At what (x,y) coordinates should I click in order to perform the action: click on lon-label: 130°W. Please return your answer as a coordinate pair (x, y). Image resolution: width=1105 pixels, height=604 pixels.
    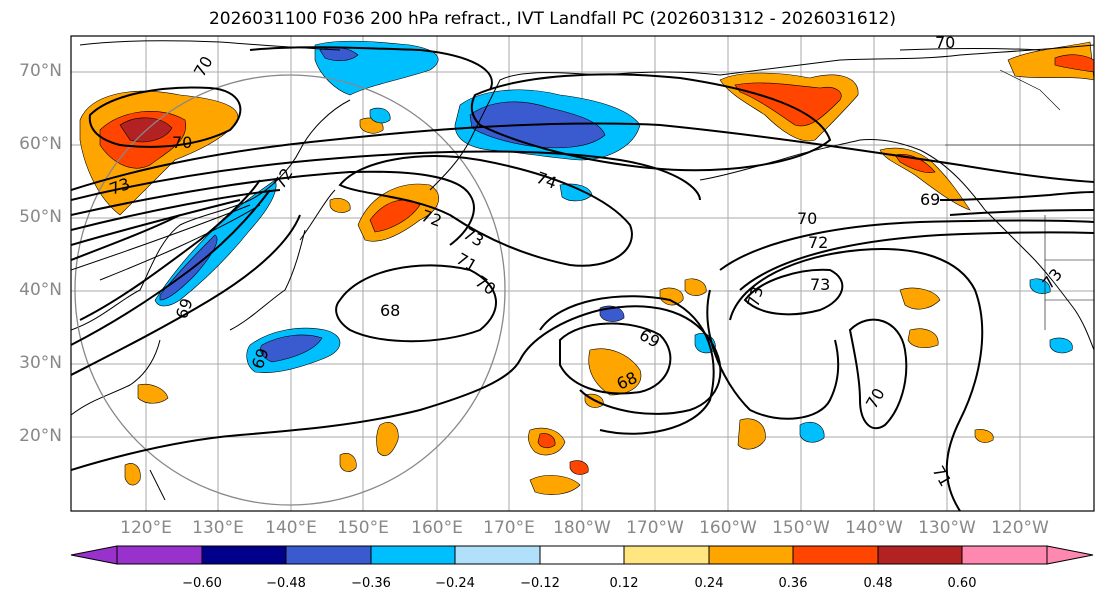
    Looking at the image, I should click on (947, 528).